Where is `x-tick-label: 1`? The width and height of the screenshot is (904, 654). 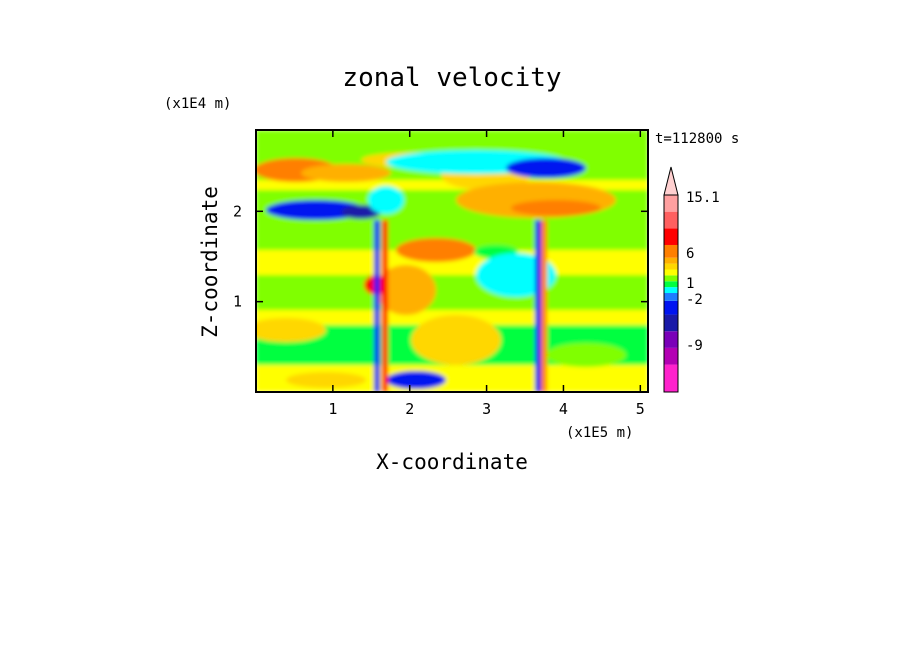
x-tick-label: 1 is located at coordinates (332, 409).